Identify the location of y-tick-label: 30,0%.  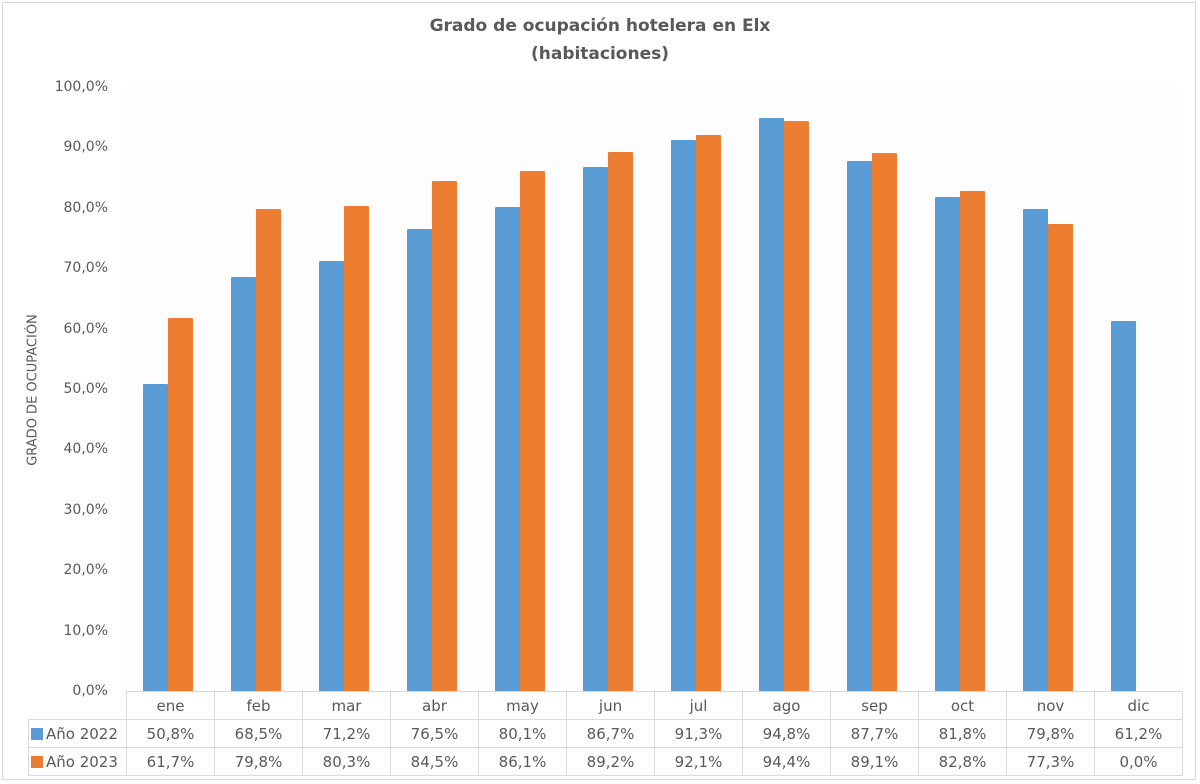
(85, 509).